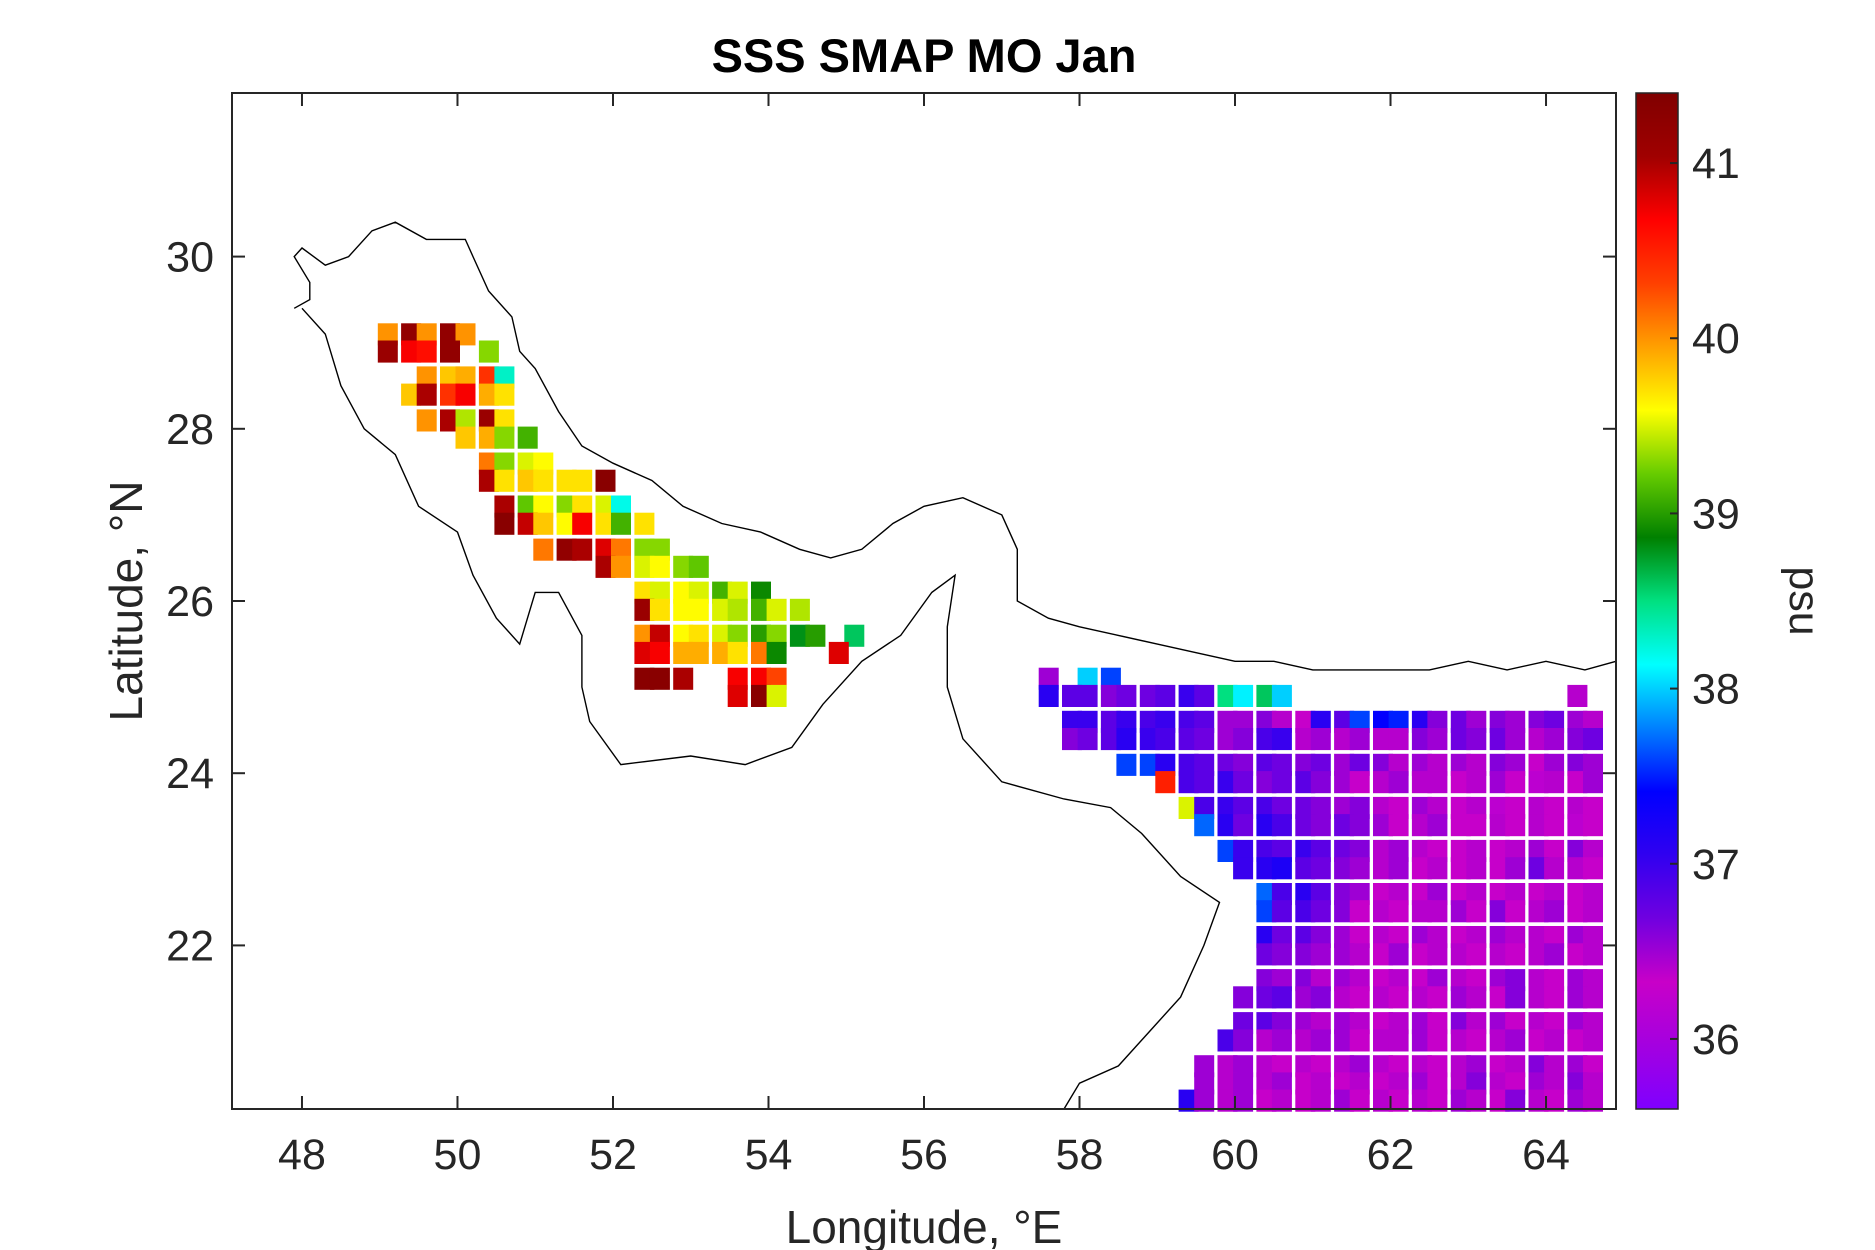 The image size is (1875, 1250). Describe the element at coordinates (1716, 865) in the screenshot. I see `colorbar-tick-label: 37` at that location.